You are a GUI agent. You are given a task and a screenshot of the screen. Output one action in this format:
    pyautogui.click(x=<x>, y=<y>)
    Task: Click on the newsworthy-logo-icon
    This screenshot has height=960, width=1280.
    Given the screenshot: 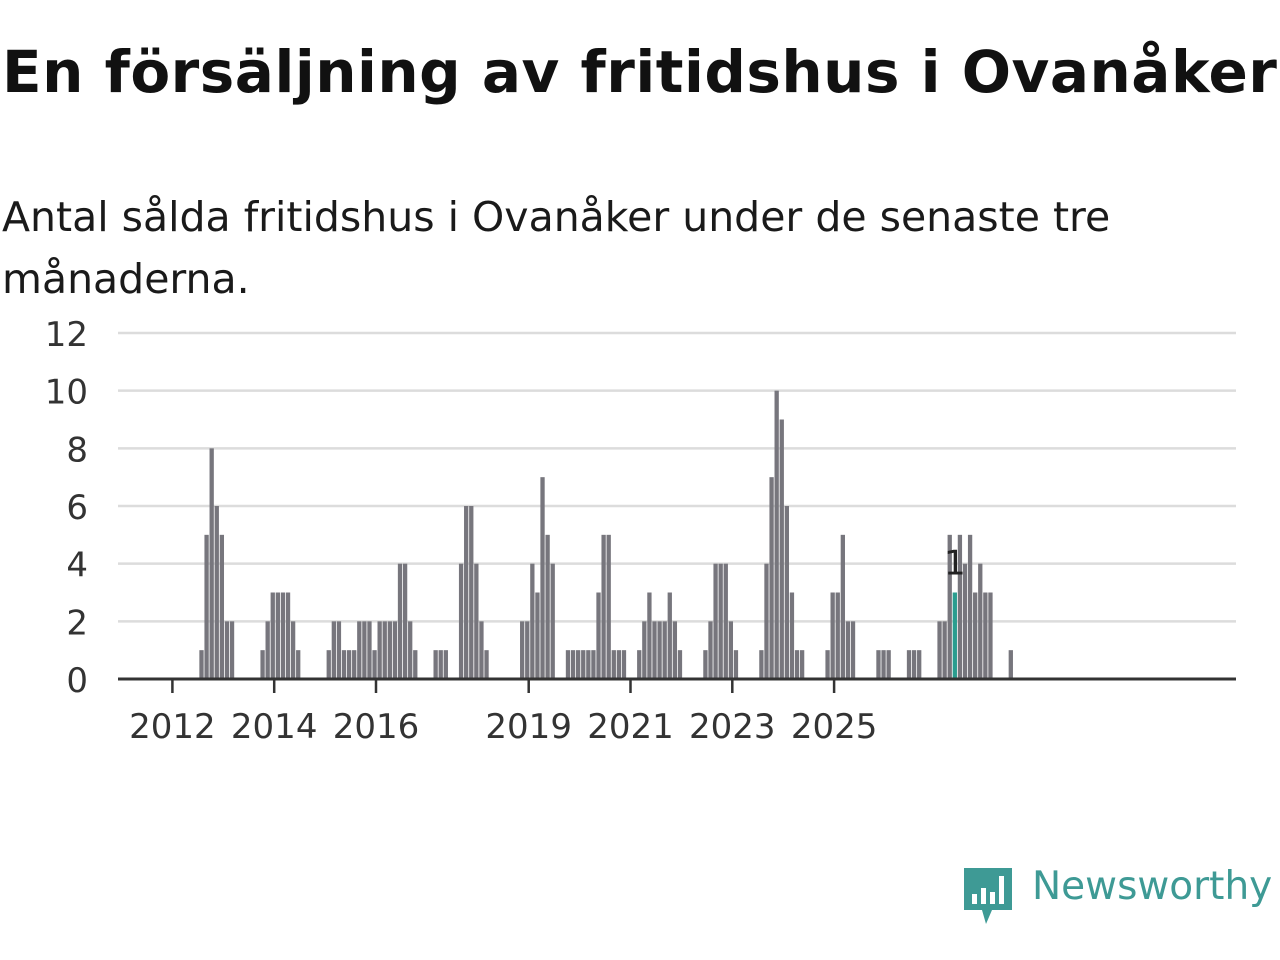 What is the action you would take?
    pyautogui.click(x=988, y=896)
    